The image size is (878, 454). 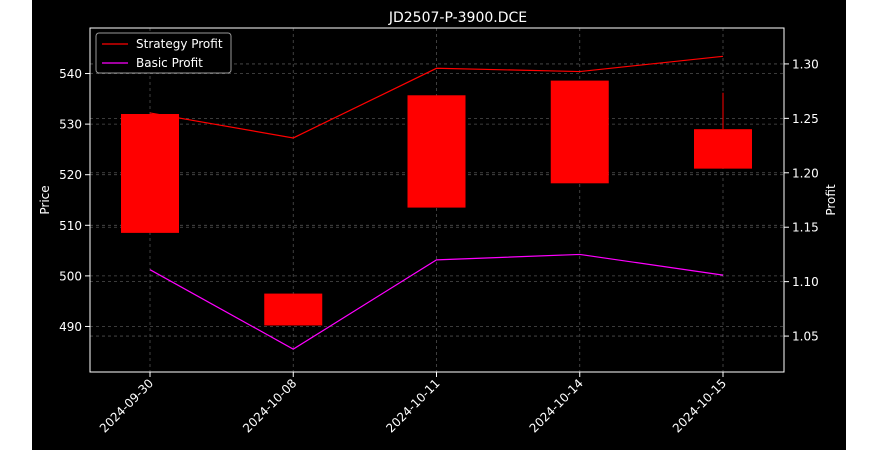 What do you see at coordinates (457, 18) in the screenshot?
I see `chart-title: JD2507-P-3900.DCE` at bounding box center [457, 18].